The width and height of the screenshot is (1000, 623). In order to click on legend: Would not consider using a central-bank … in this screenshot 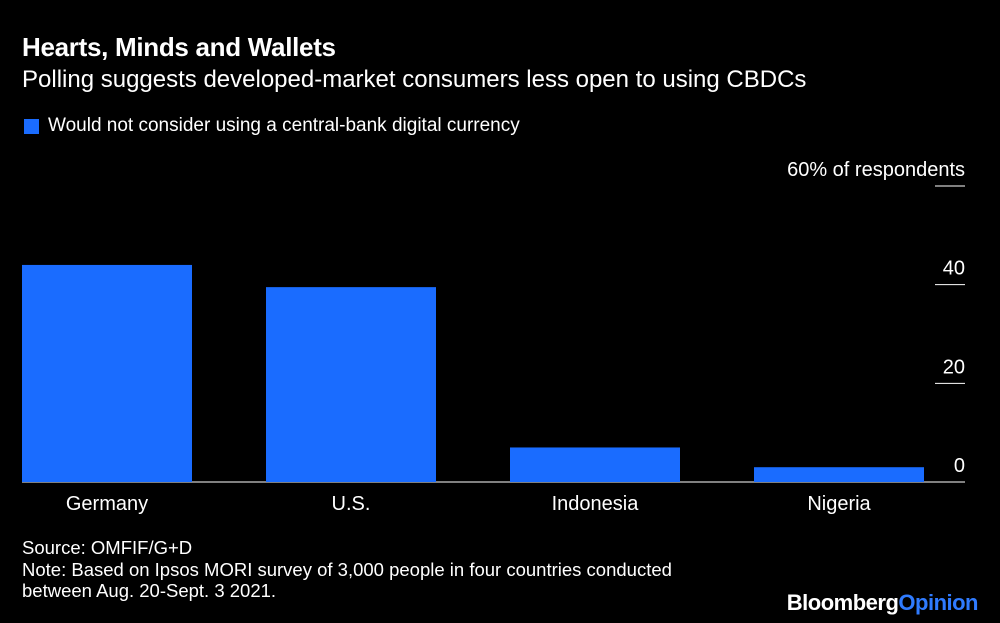, I will do `click(272, 126)`.